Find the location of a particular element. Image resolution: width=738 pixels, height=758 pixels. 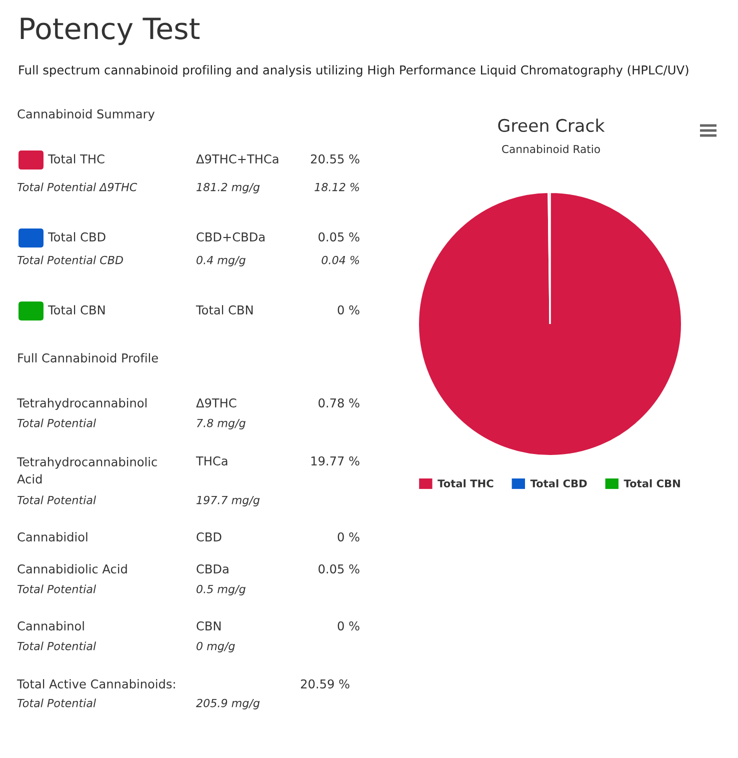

text: CBD is located at coordinates (209, 537).